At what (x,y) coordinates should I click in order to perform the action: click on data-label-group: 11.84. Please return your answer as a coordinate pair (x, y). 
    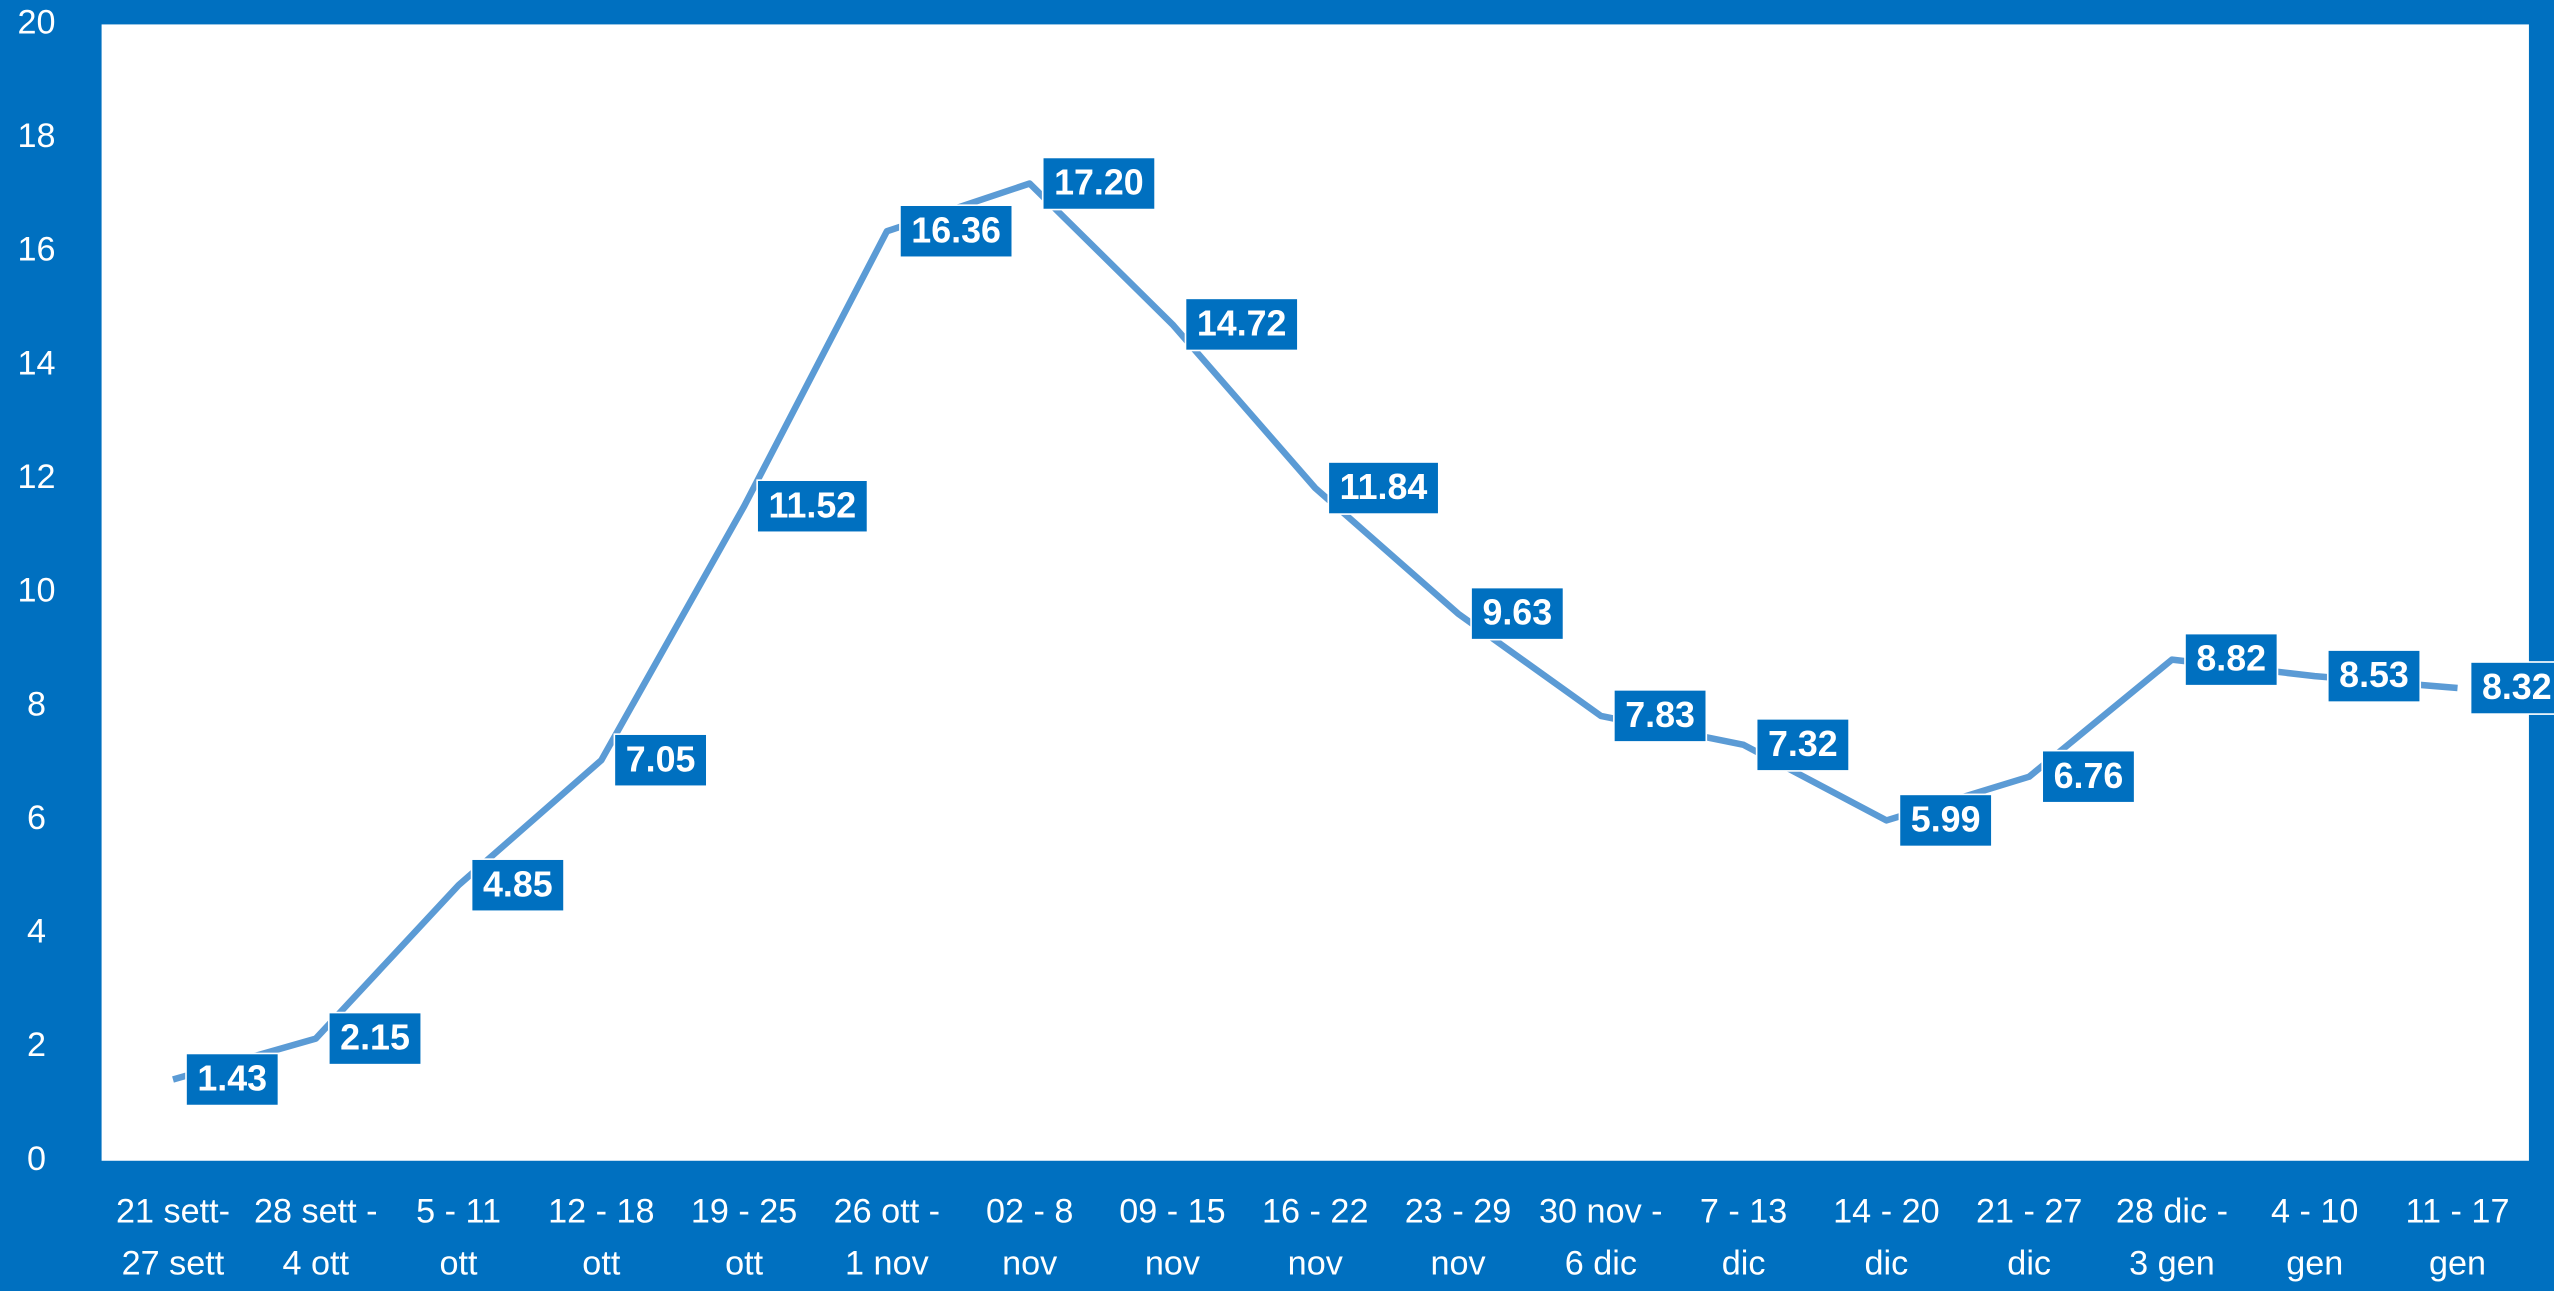
    Looking at the image, I should click on (1383, 488).